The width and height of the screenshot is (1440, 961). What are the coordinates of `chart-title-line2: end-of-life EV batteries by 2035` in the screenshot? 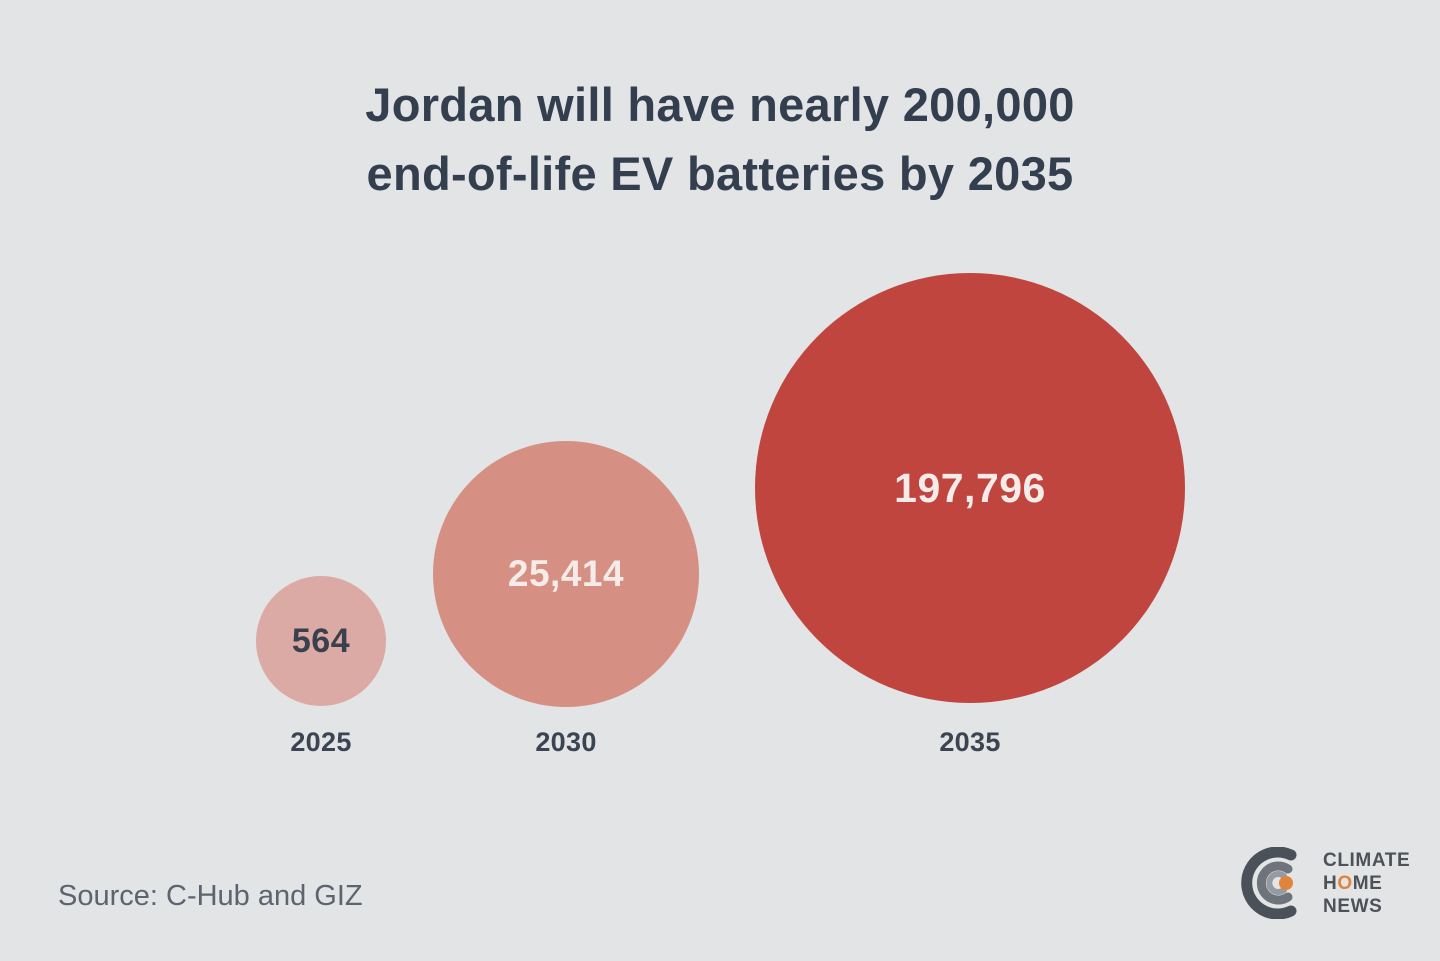 It's located at (720, 173).